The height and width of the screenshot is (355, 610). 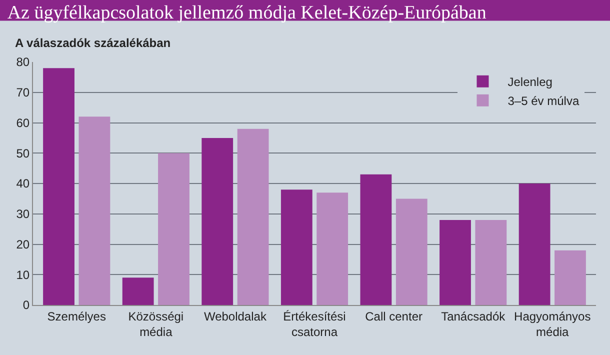 What do you see at coordinates (156, 324) in the screenshot?
I see `x-tick-label: Közösségi média` at bounding box center [156, 324].